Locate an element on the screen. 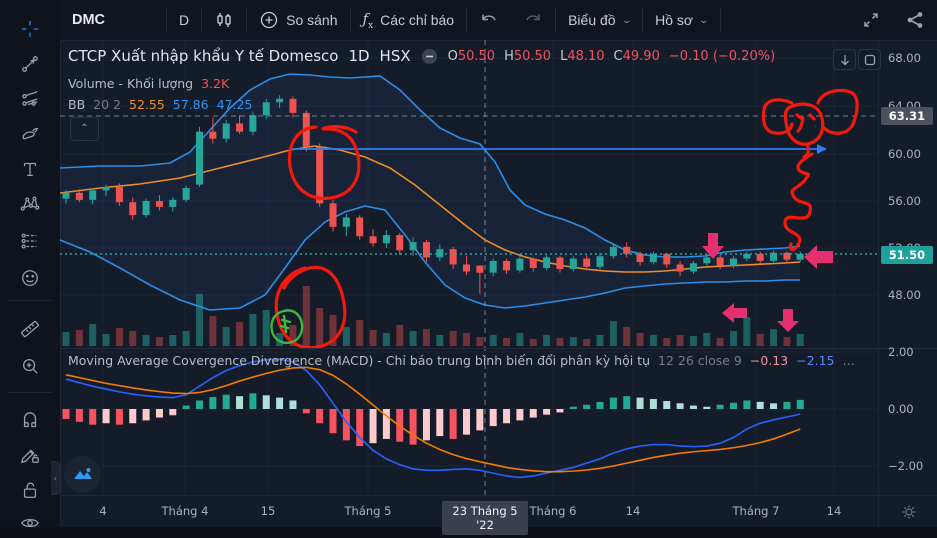 Image resolution: width=937 pixels, height=538 pixels. symbol-button: DMC is located at coordinates (113, 20).